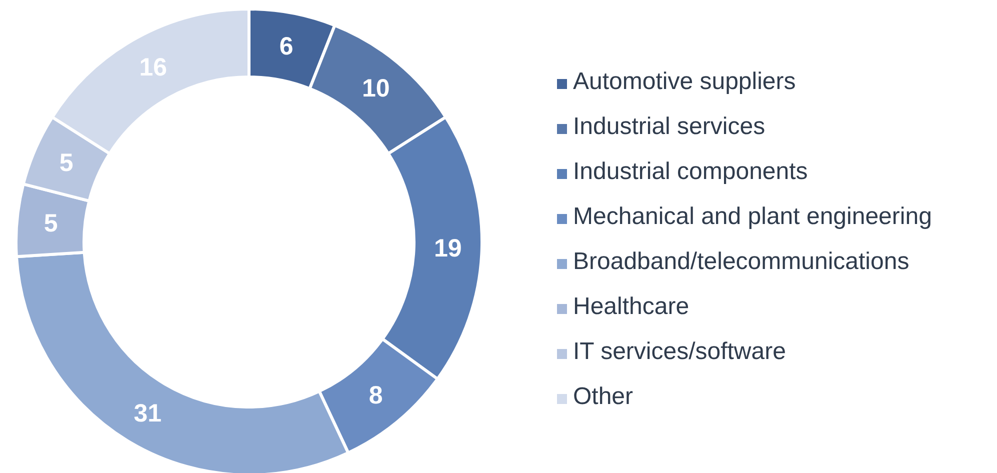 Image resolution: width=997 pixels, height=473 pixels. I want to click on legend-label: Mechanical and plant engineering, so click(752, 216).